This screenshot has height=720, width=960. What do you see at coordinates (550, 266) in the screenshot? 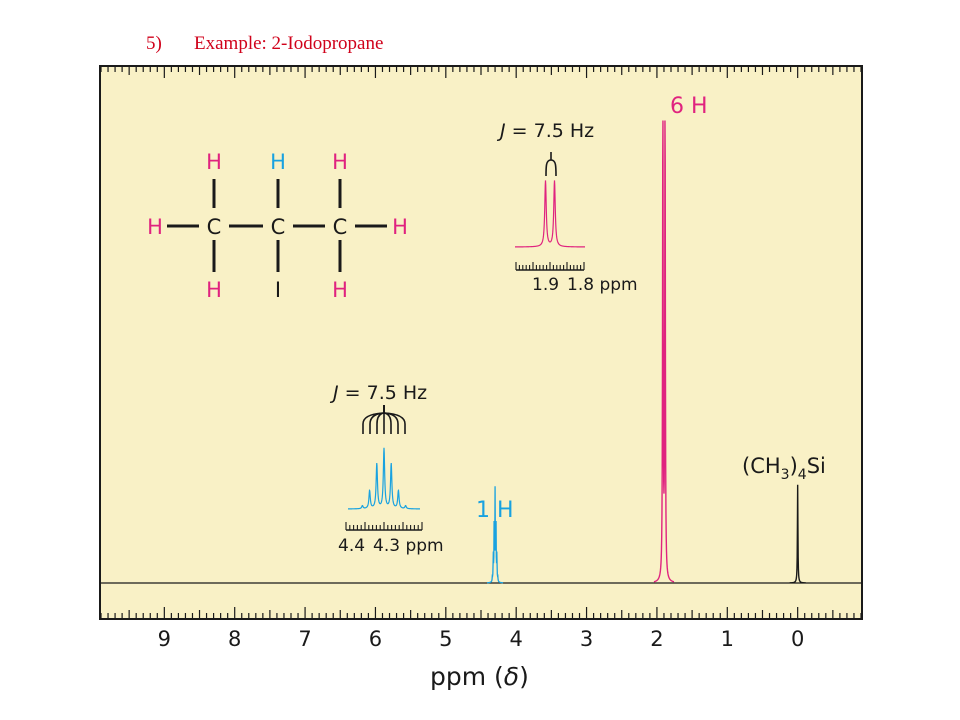
I see `doublet-inset-scale` at bounding box center [550, 266].